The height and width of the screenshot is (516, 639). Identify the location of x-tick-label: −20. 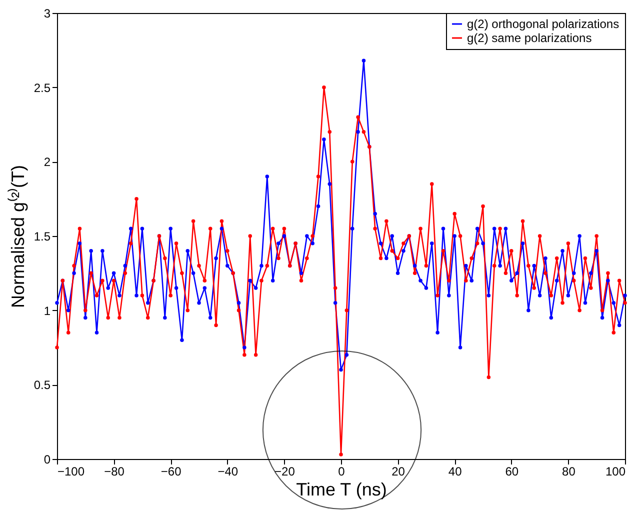
(285, 471).